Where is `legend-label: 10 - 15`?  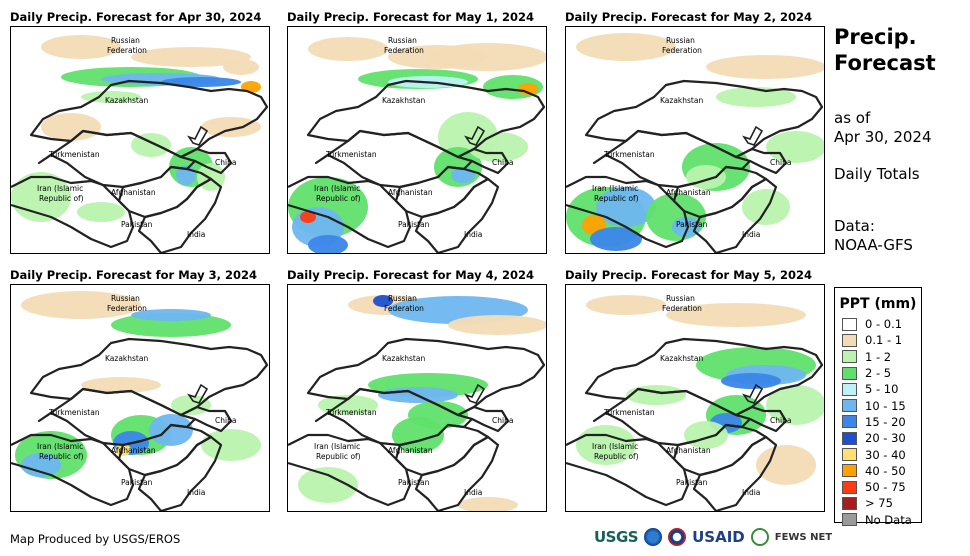 legend-label: 10 - 15 is located at coordinates (885, 405).